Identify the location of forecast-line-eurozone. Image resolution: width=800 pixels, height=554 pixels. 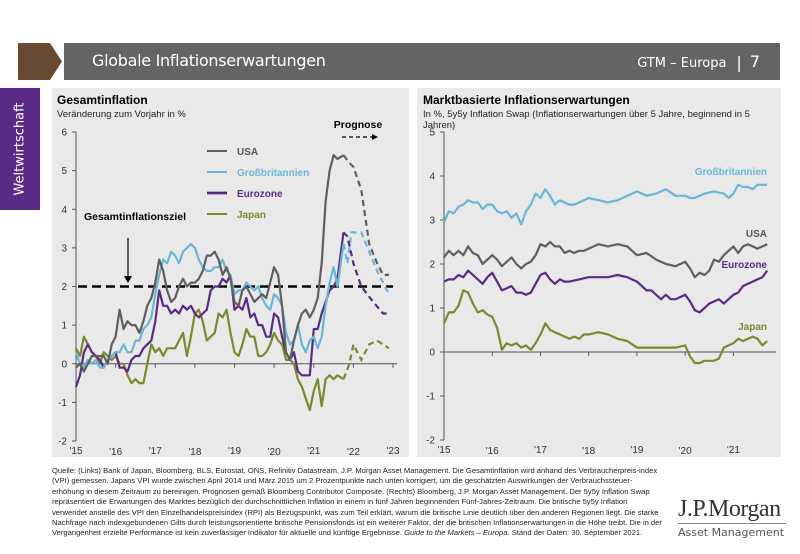
(365, 273).